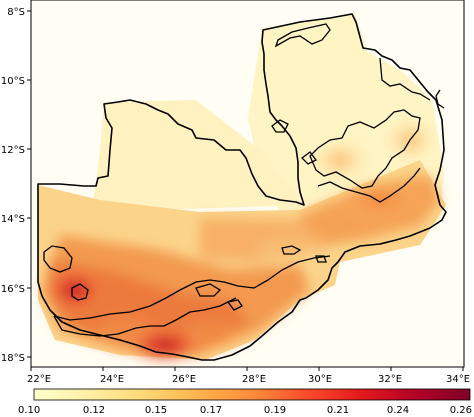 This screenshot has height=417, width=474. What do you see at coordinates (291, 250) in the screenshot?
I see `contour-dambo` at bounding box center [291, 250].